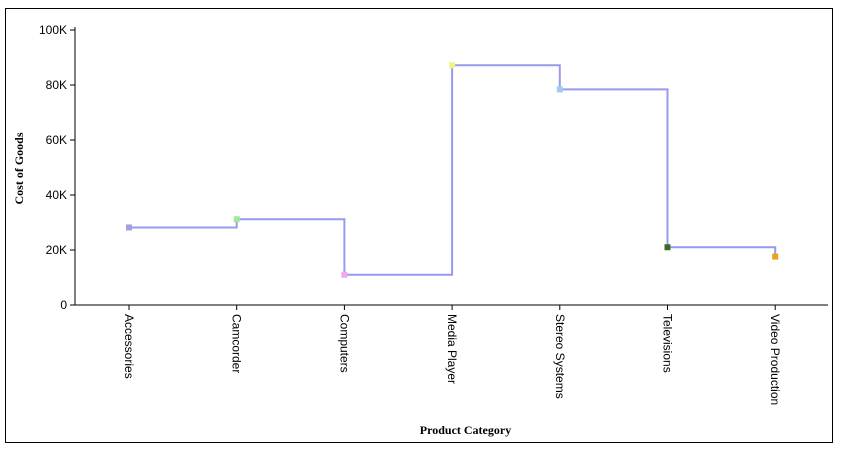  Describe the element at coordinates (775, 359) in the screenshot. I see `x-tick-label: Video Production` at that location.